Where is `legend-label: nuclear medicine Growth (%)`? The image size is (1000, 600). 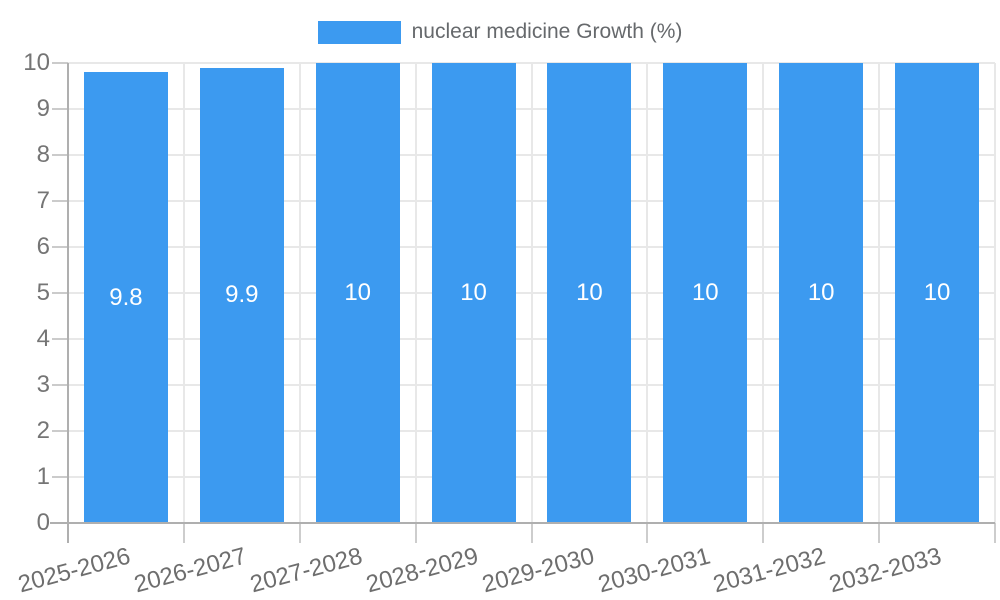 legend-label: nuclear medicine Growth (%) is located at coordinates (547, 31).